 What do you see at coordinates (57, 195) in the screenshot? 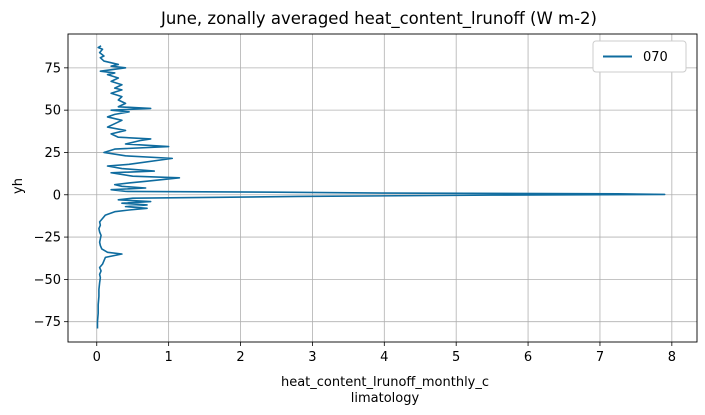
I see `y-tick-label: 0` at bounding box center [57, 195].